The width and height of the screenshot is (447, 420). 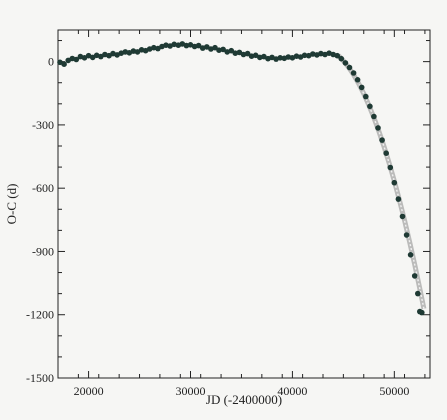 I want to click on x-axis-label: JD (-2400000), so click(x=244, y=399).